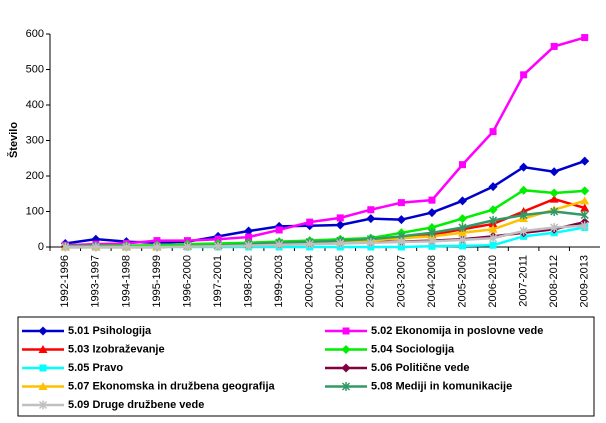  I want to click on x-tick-label: 2009-2013, so click(585, 281).